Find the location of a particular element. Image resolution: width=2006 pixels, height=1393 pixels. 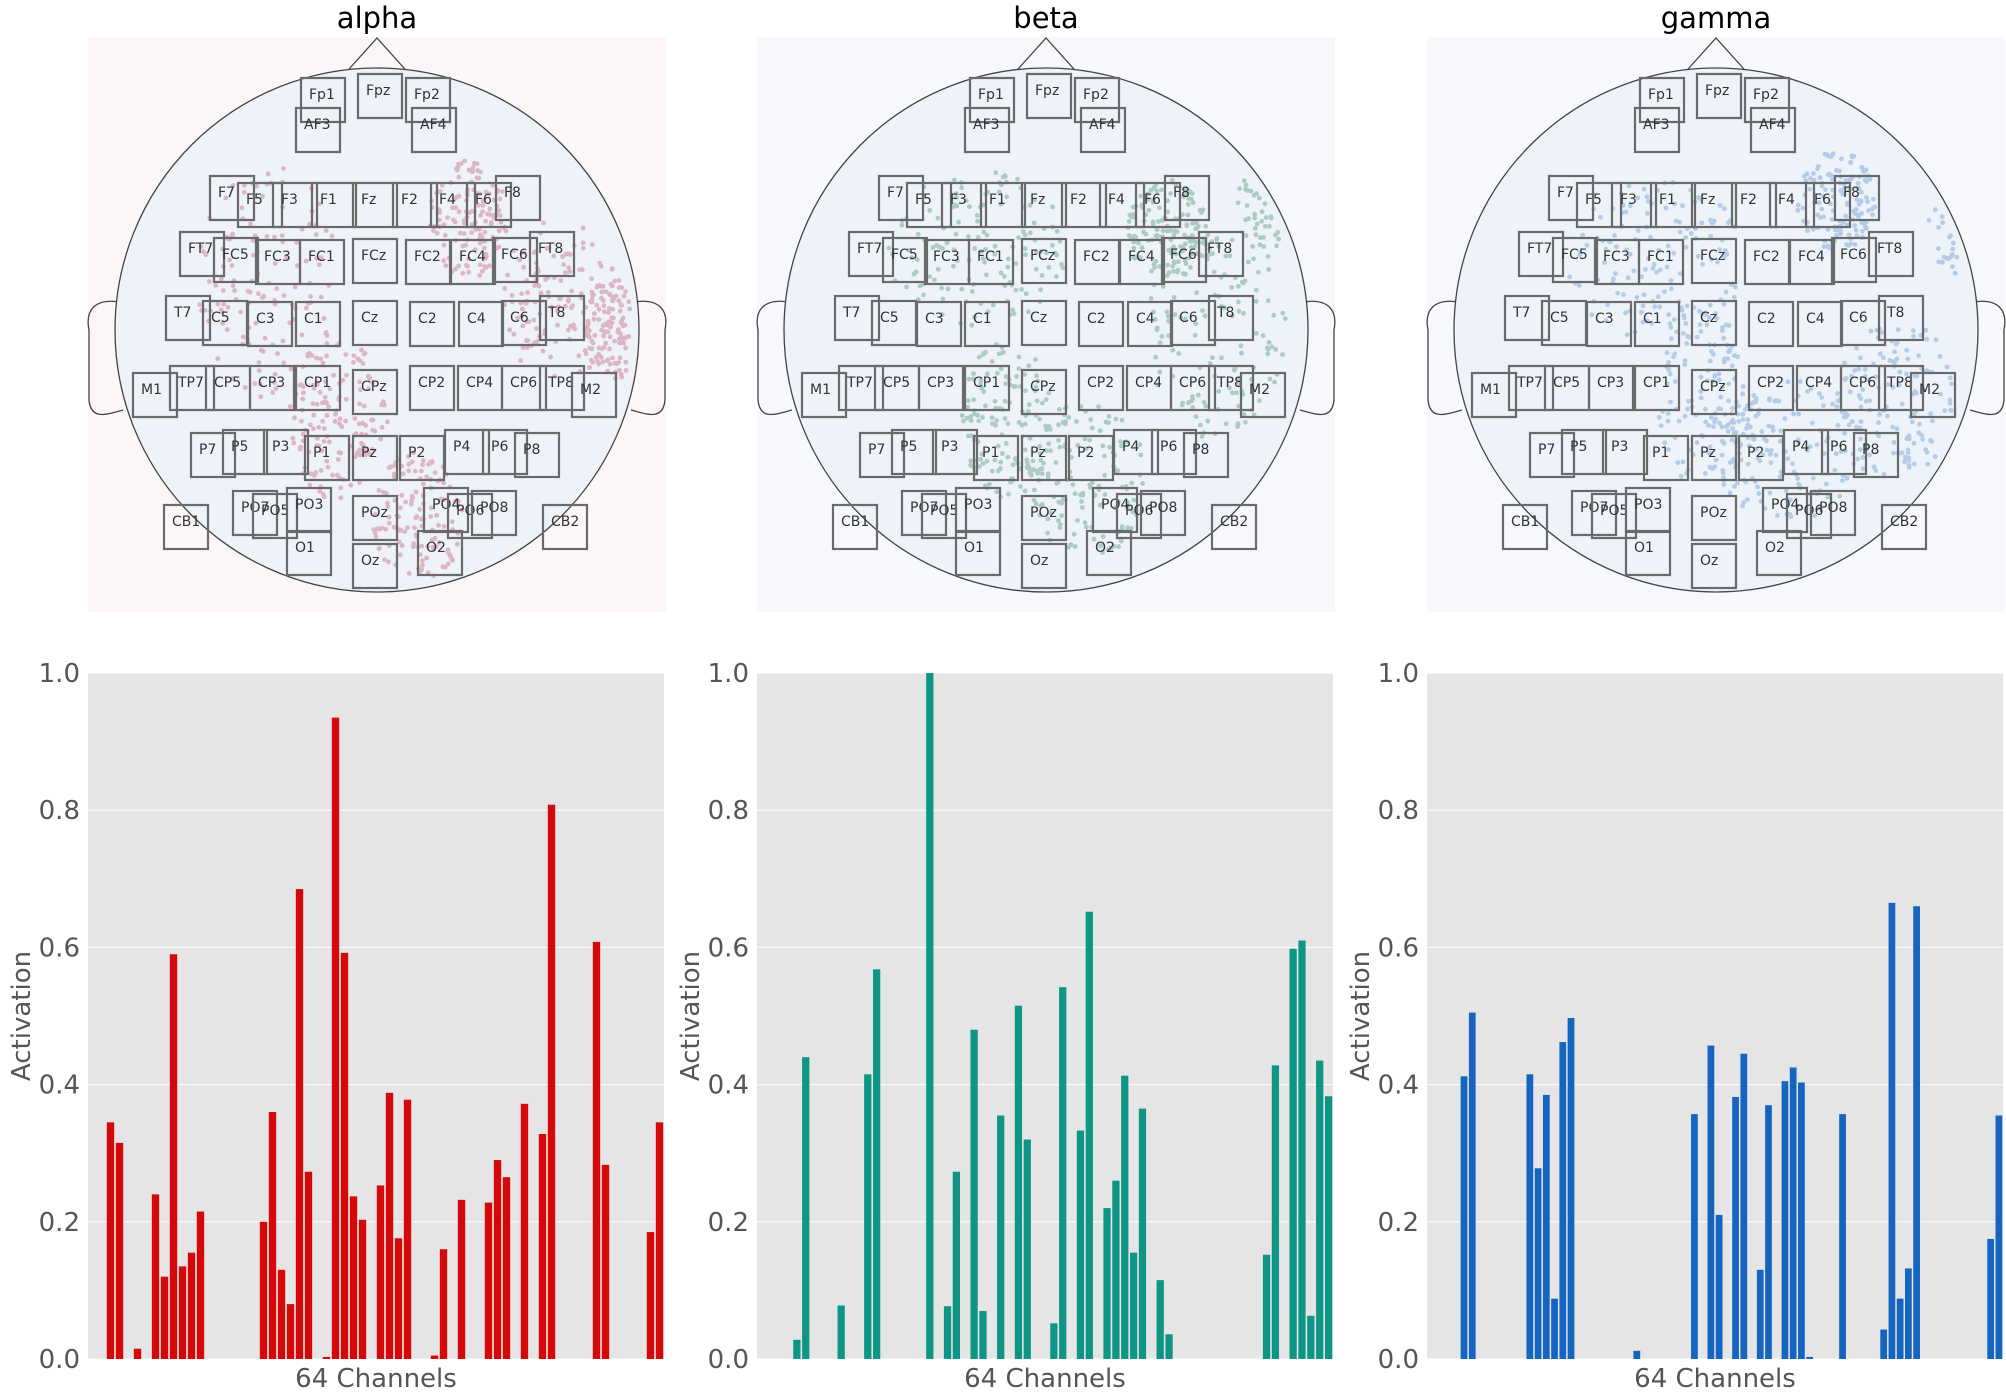

electrode-label: F5 is located at coordinates (1593, 200).